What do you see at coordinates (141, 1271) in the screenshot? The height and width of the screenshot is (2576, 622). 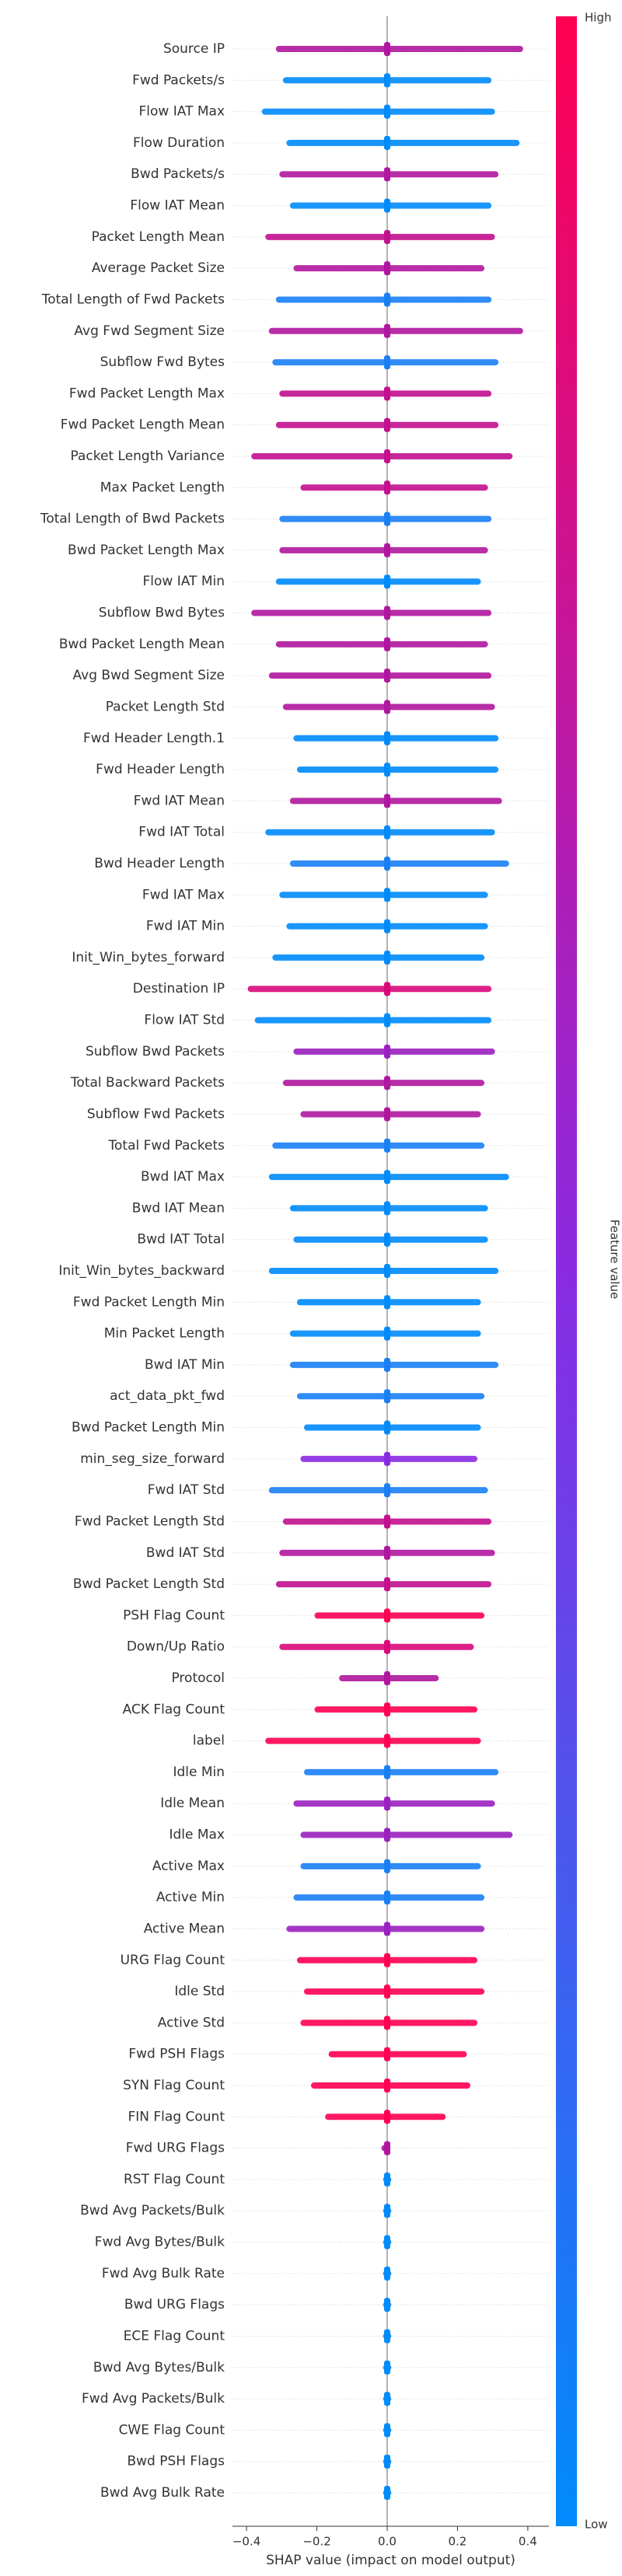 I see `feature-label: Init_Win_bytes_backward` at bounding box center [141, 1271].